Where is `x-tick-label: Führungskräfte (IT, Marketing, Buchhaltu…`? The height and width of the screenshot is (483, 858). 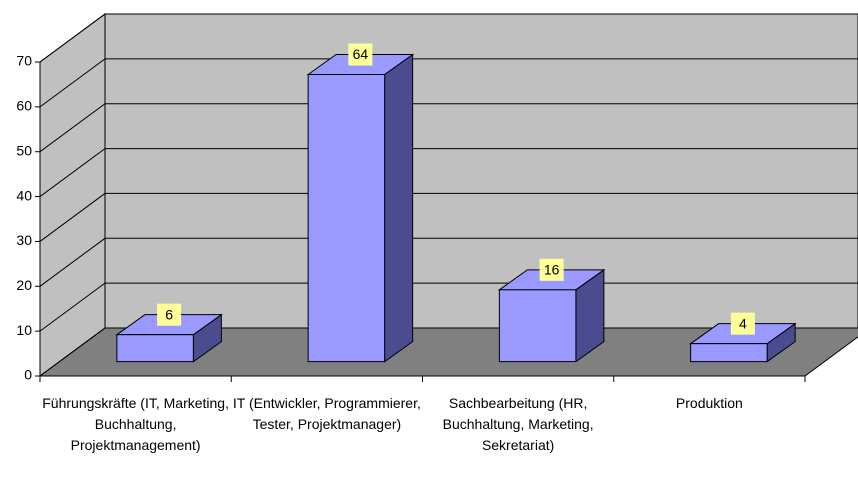 x-tick-label: Führungskräfte (IT, Marketing, Buchhaltu… is located at coordinates (135, 424).